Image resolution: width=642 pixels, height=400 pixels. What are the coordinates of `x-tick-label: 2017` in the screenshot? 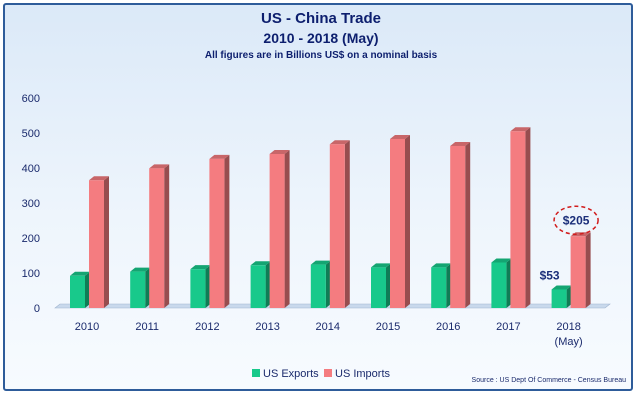 It's located at (508, 327).